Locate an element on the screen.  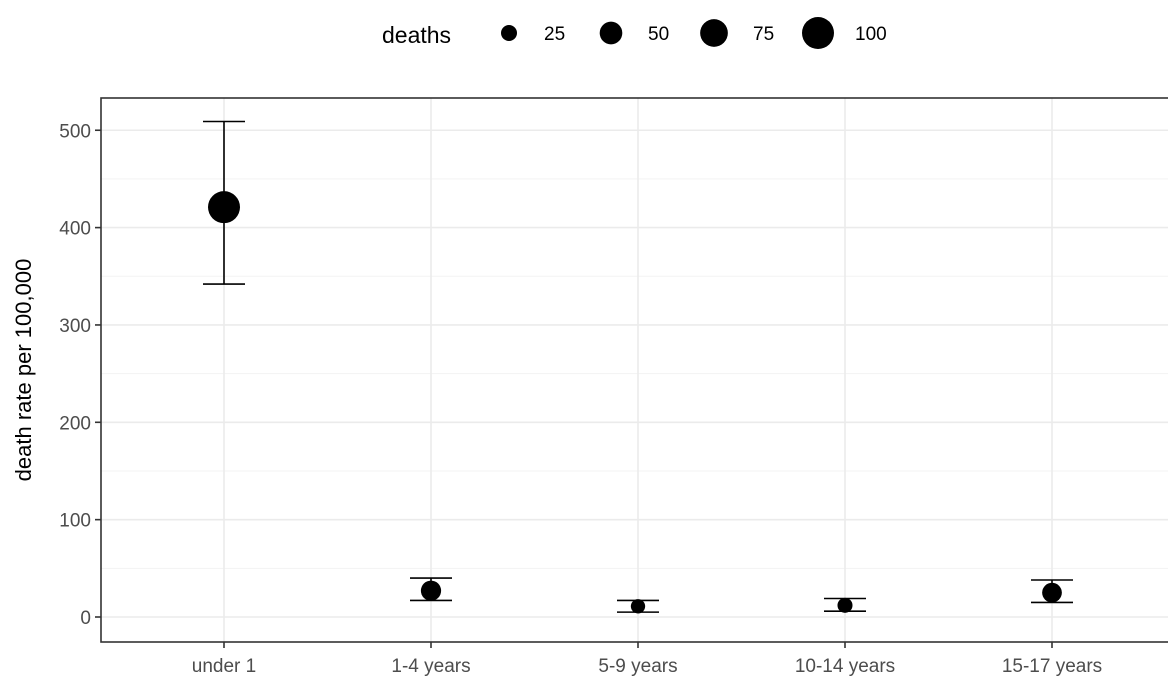
y-axis: 0 100 200 300 400 500 is located at coordinates (80, 375).